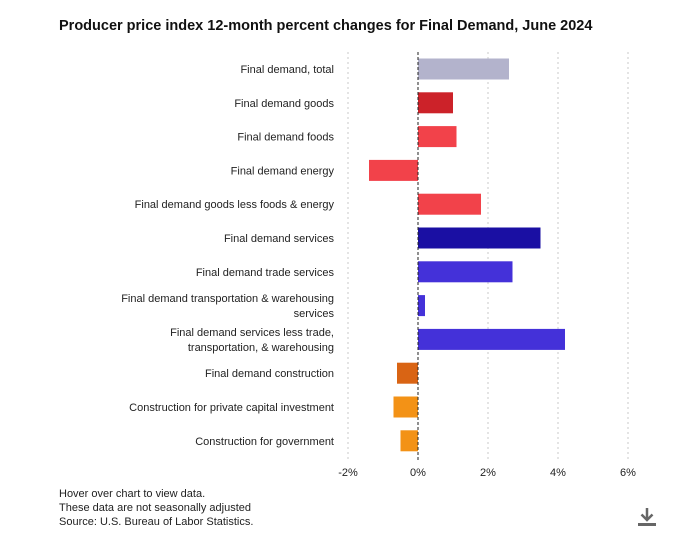 This screenshot has width=699, height=540. I want to click on x-tick-label: 4%, so click(558, 473).